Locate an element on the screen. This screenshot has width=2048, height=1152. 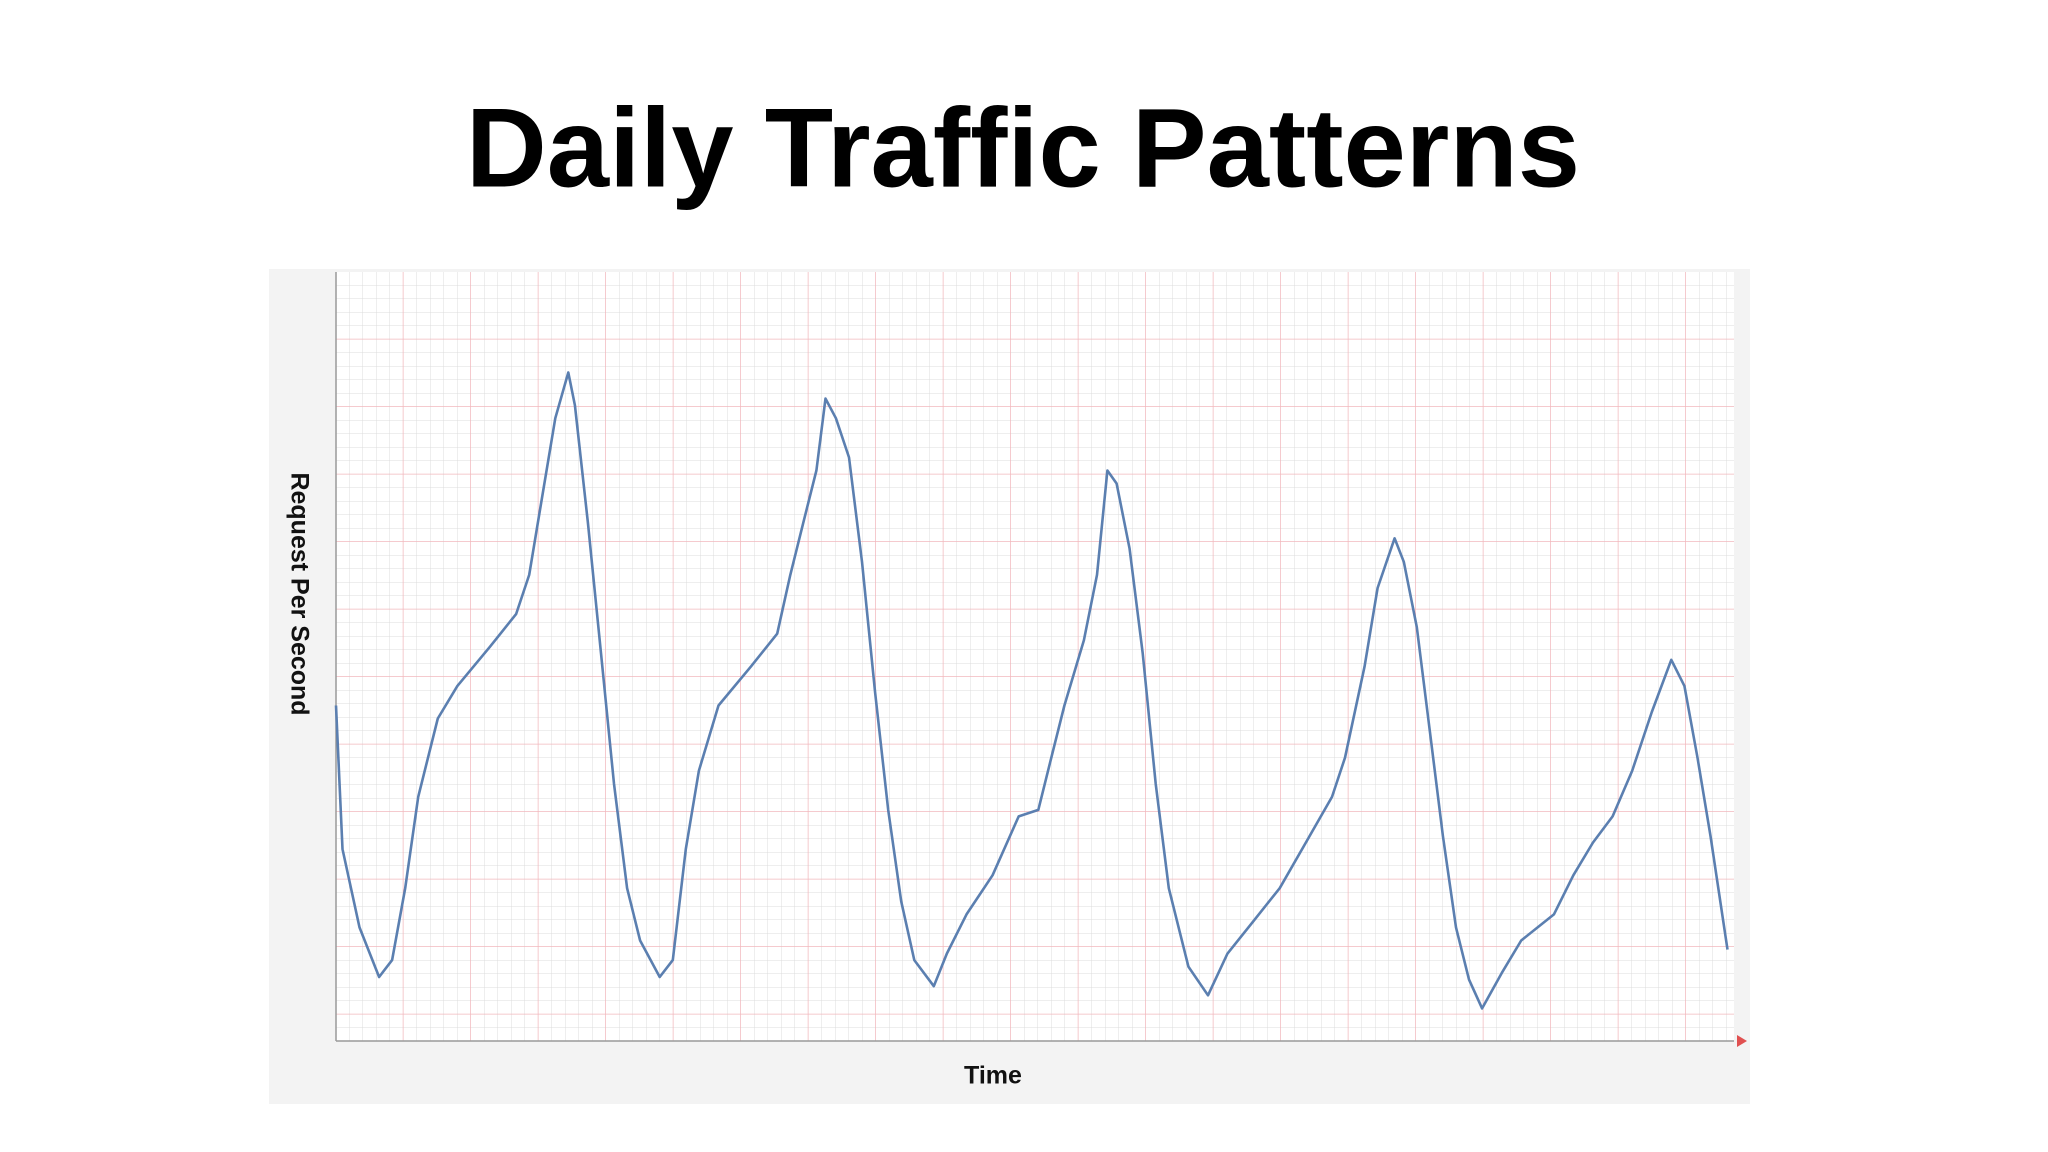
slide-title: Daily Traffic Patterns is located at coordinates (1023, 148).